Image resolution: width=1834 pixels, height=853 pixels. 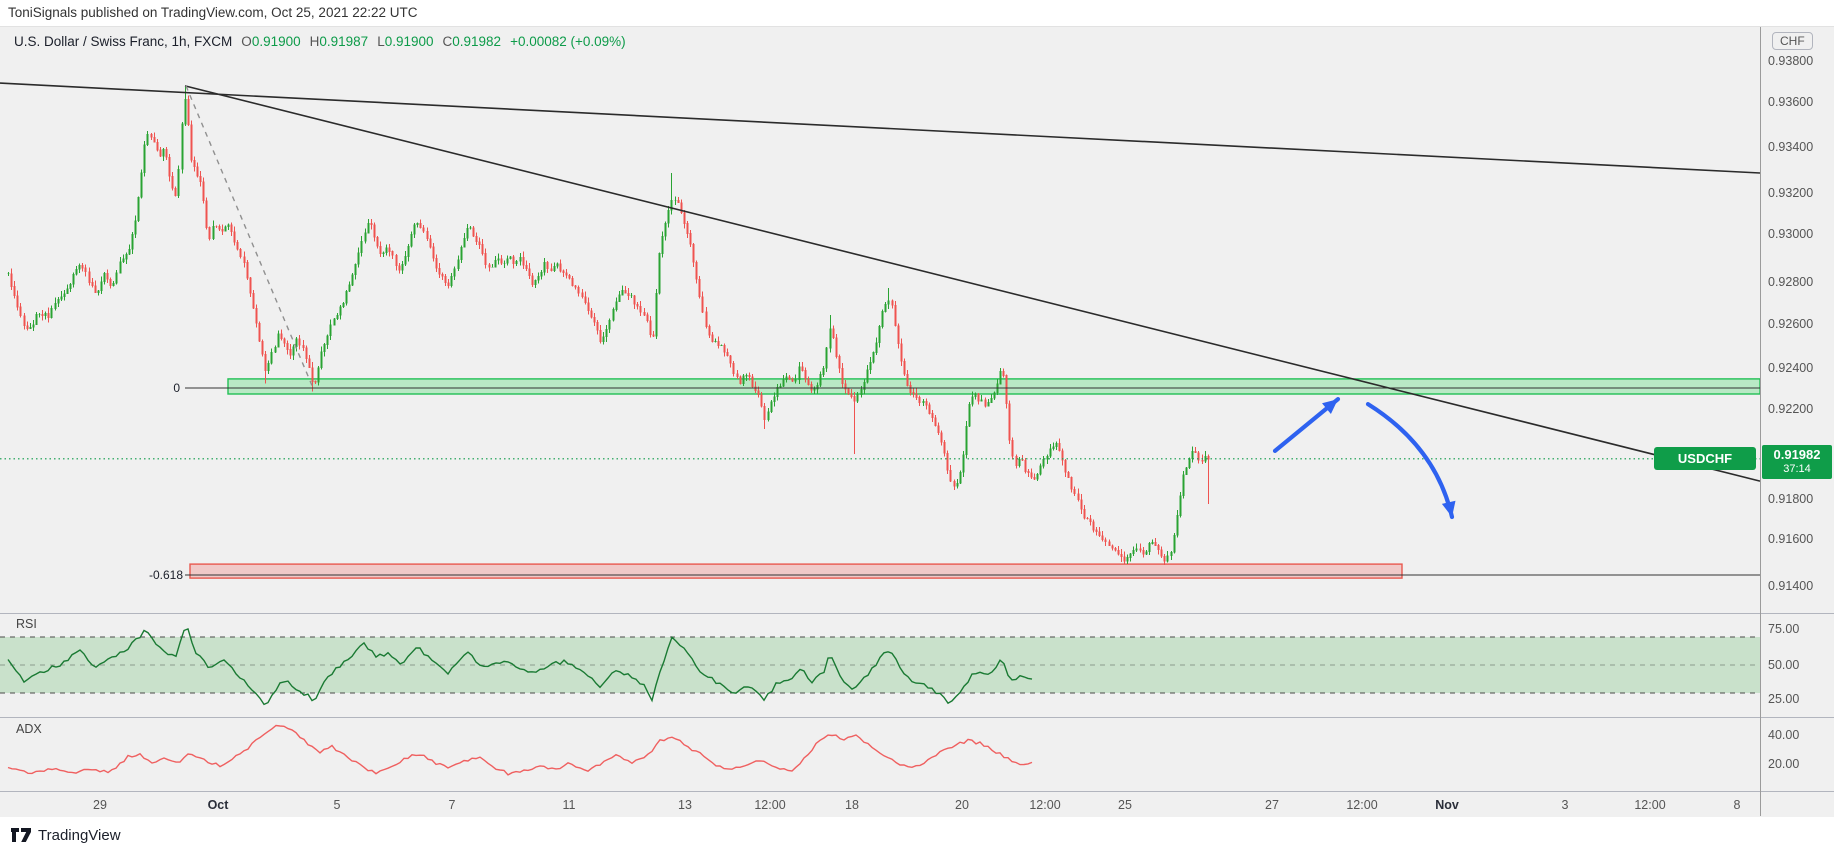 I want to click on change-value: +0.00082 (+0.09%), so click(x=568, y=41).